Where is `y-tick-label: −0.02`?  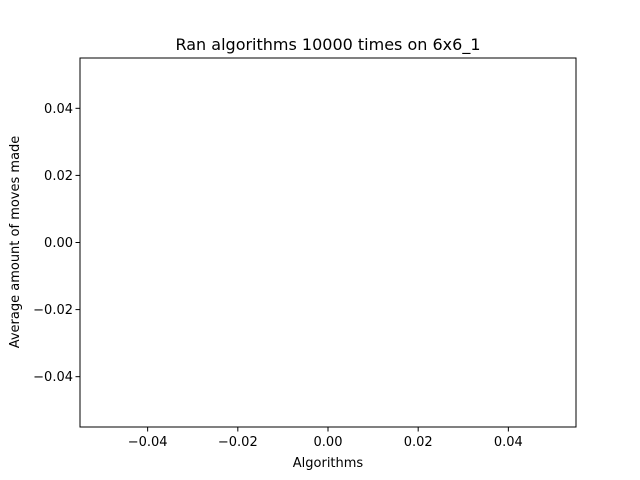
y-tick-label: −0.02 is located at coordinates (53, 310).